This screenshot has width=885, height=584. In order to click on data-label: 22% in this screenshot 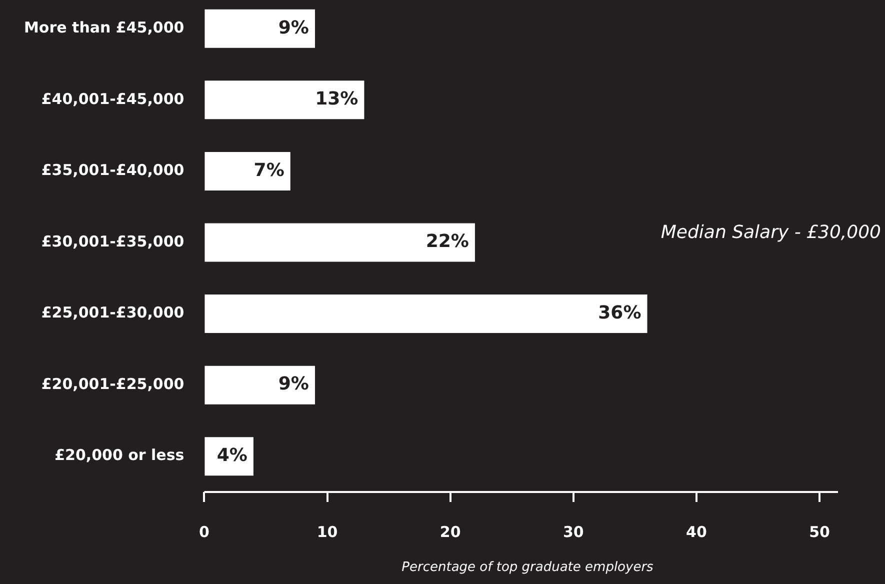, I will do `click(447, 241)`.